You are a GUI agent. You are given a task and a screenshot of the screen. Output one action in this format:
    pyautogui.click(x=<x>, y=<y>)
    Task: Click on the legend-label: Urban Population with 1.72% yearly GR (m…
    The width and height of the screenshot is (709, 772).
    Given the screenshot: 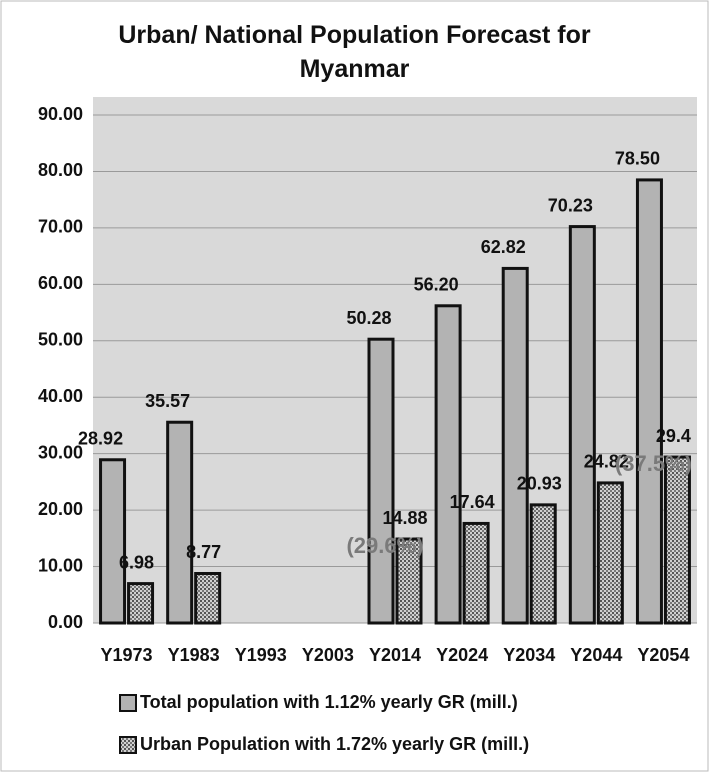 What is the action you would take?
    pyautogui.click(x=334, y=744)
    